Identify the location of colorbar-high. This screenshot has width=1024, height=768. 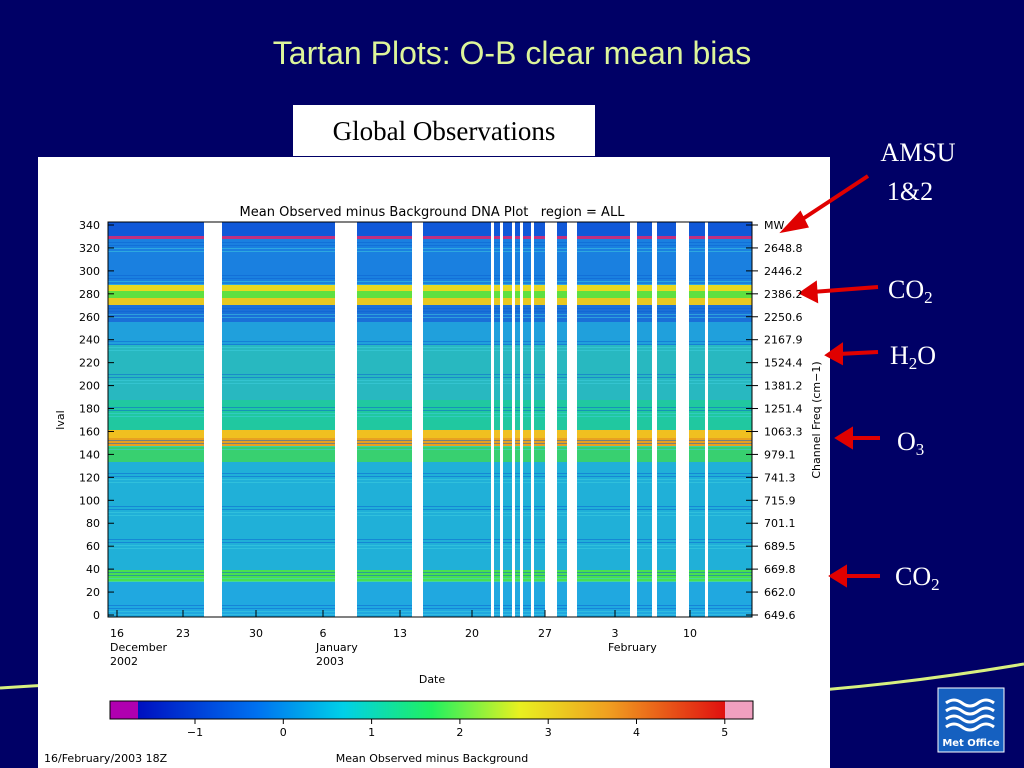
(739, 710).